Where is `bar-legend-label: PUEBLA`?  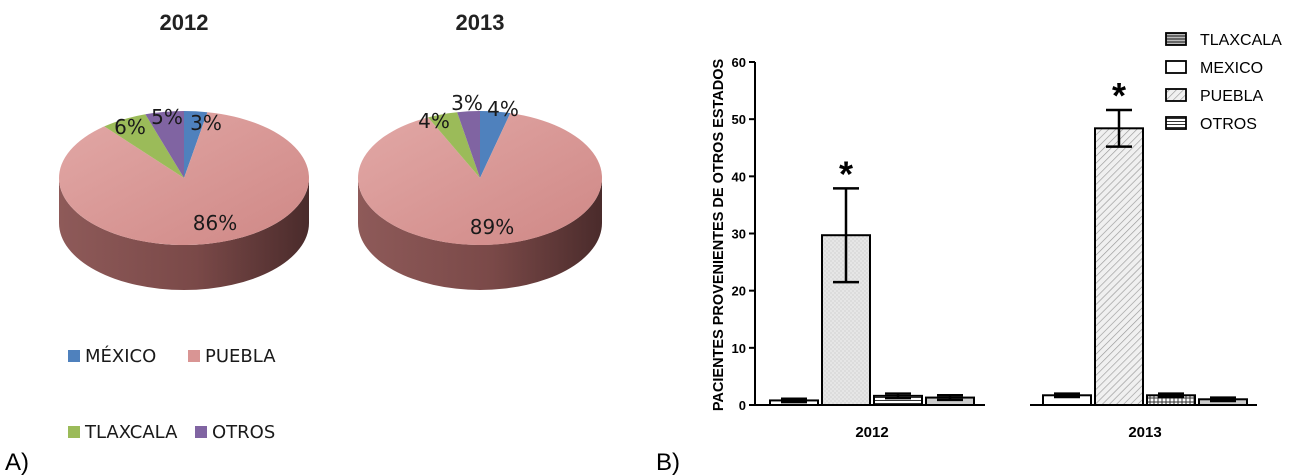 bar-legend-label: PUEBLA is located at coordinates (1231, 96).